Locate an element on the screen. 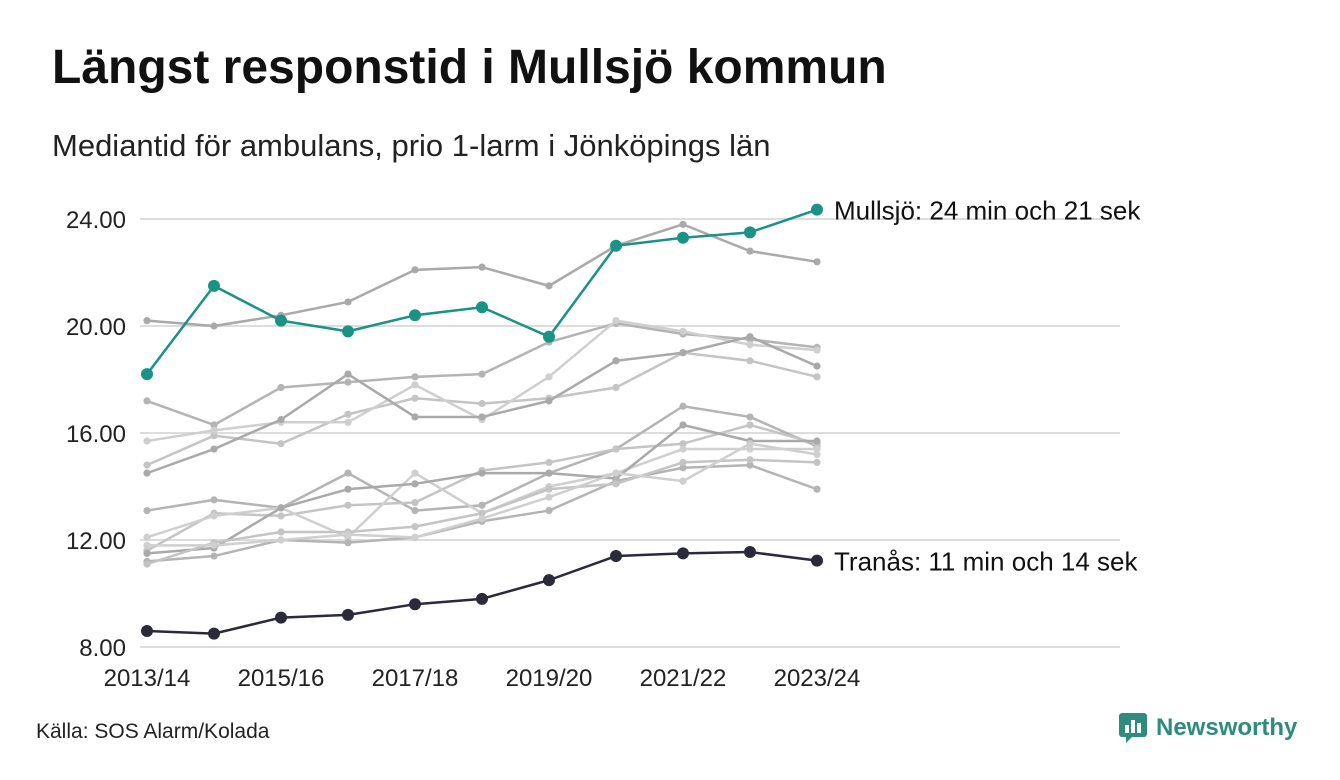 This screenshot has width=1340, height=780. newsworthy-logo: Newsworthy is located at coordinates (1207, 728).